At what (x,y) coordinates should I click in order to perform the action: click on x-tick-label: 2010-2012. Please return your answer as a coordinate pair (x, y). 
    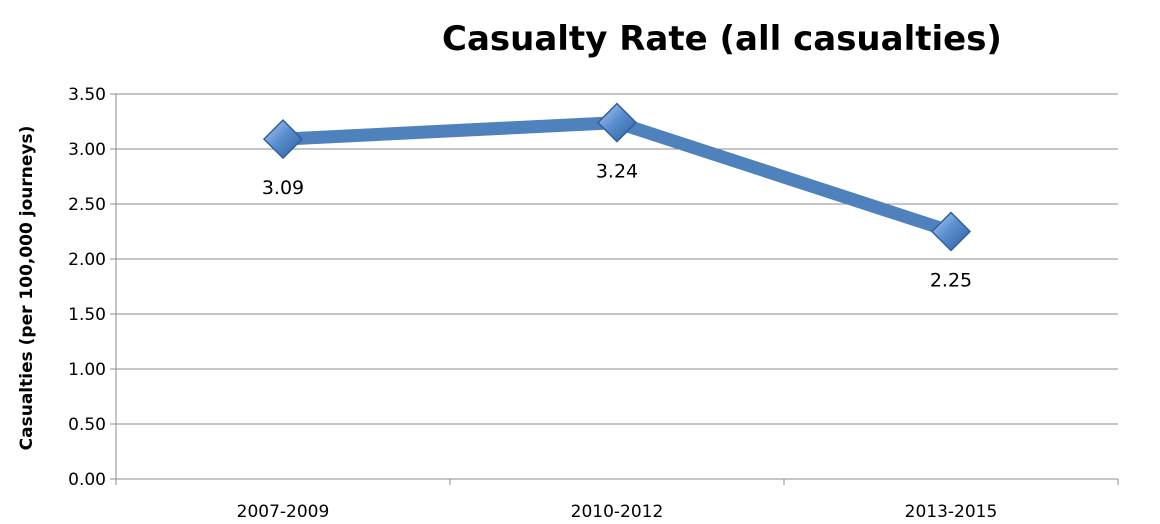
    Looking at the image, I should click on (617, 512).